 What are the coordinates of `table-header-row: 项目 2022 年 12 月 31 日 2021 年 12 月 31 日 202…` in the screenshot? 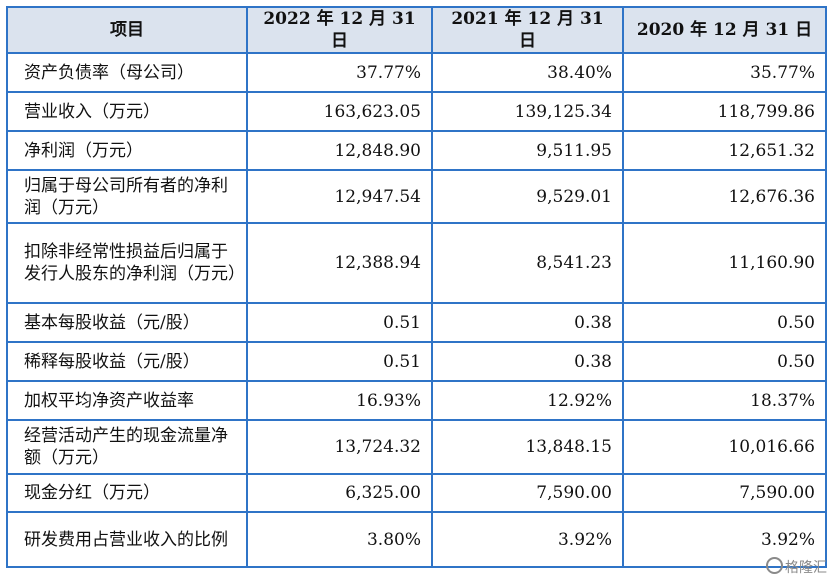 It's located at (416, 30).